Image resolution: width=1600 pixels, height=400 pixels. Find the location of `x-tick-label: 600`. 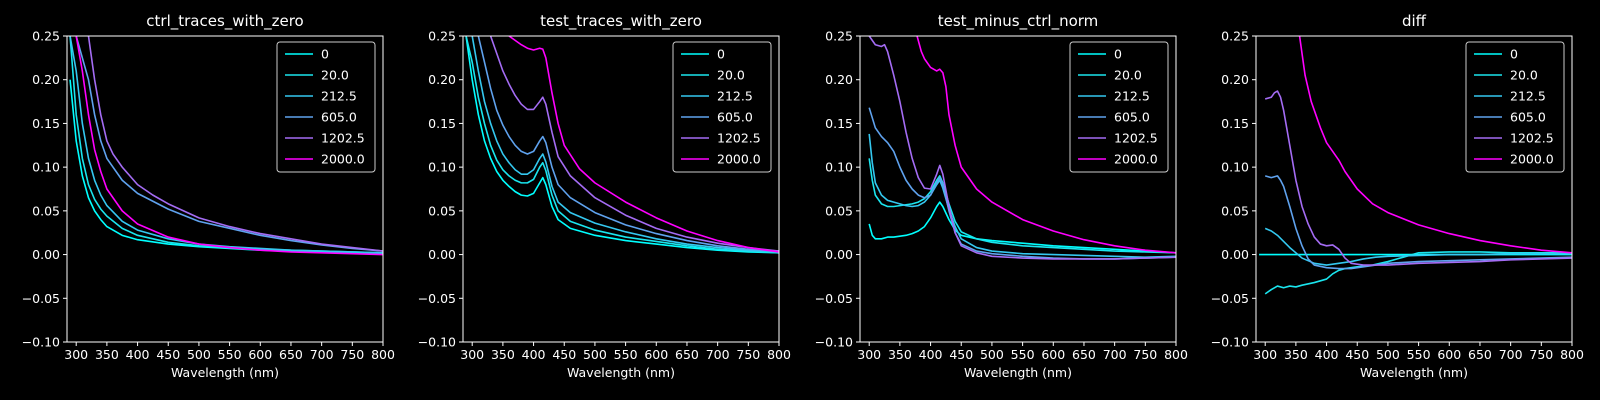

x-tick-label: 600 is located at coordinates (260, 354).